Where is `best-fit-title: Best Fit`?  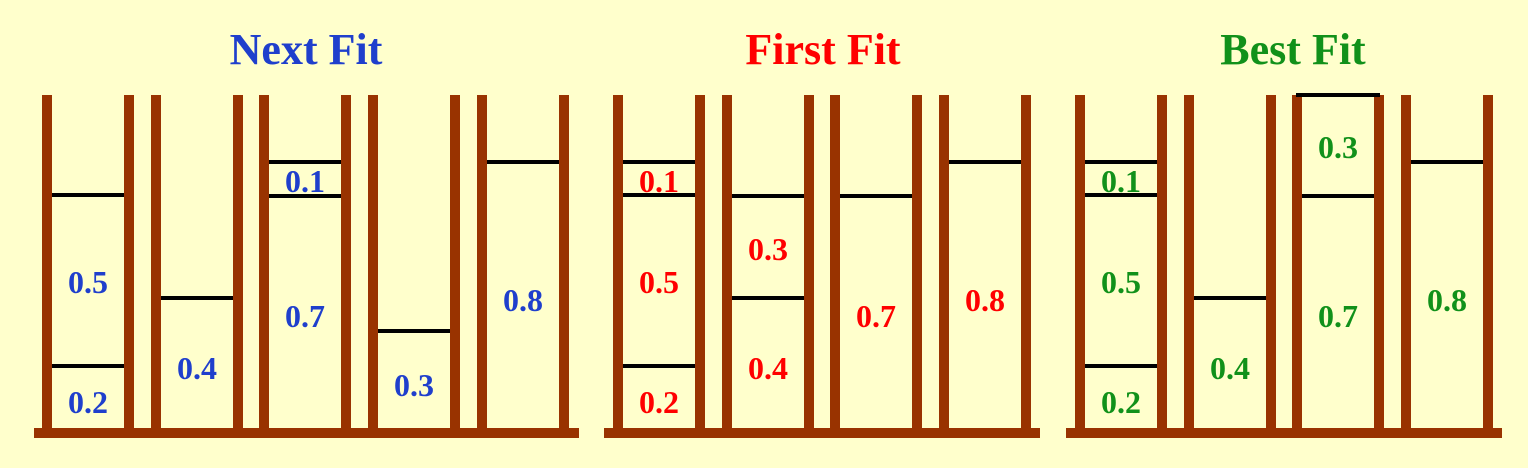
best-fit-title: Best Fit is located at coordinates (1293, 49).